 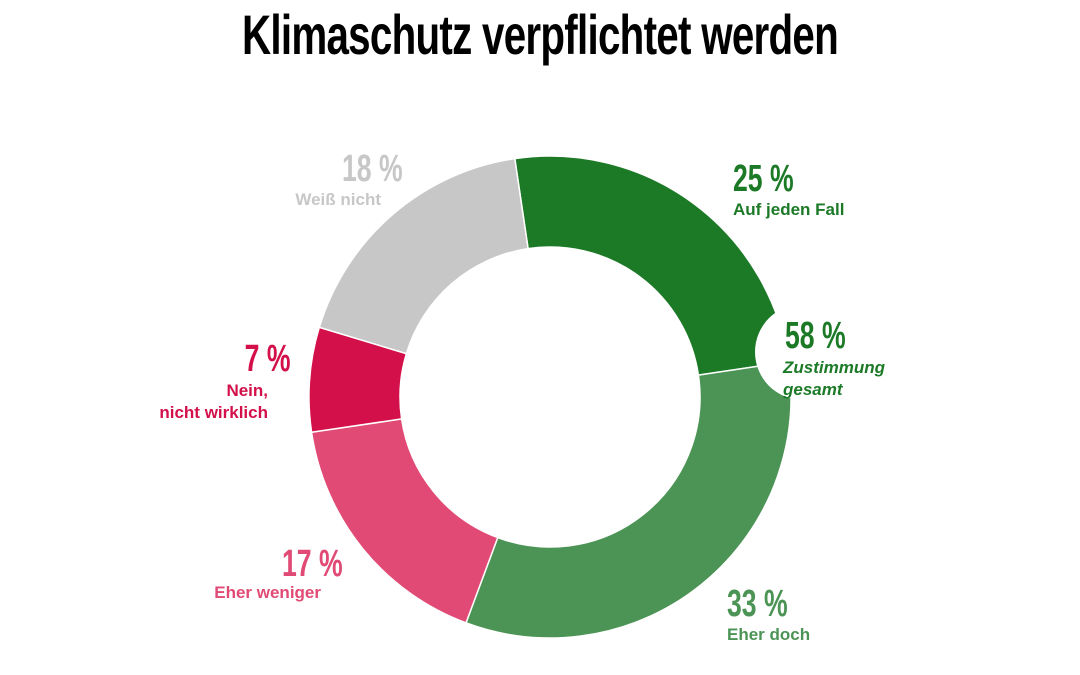 What do you see at coordinates (372, 169) in the screenshot?
I see `value-label: 18 %` at bounding box center [372, 169].